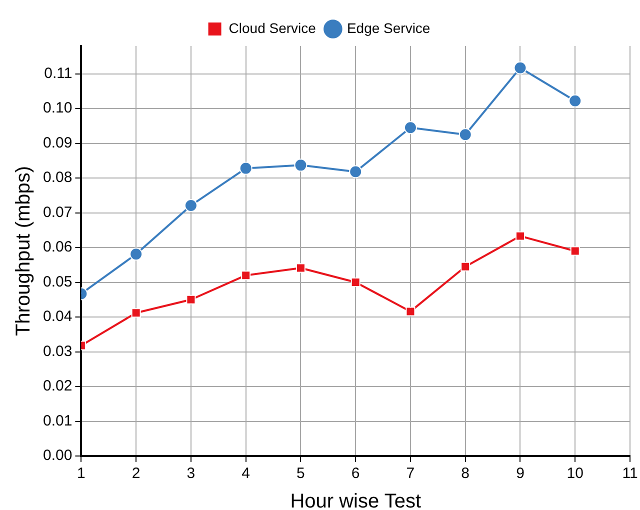  I want to click on x-tick-label: 10, so click(575, 473).